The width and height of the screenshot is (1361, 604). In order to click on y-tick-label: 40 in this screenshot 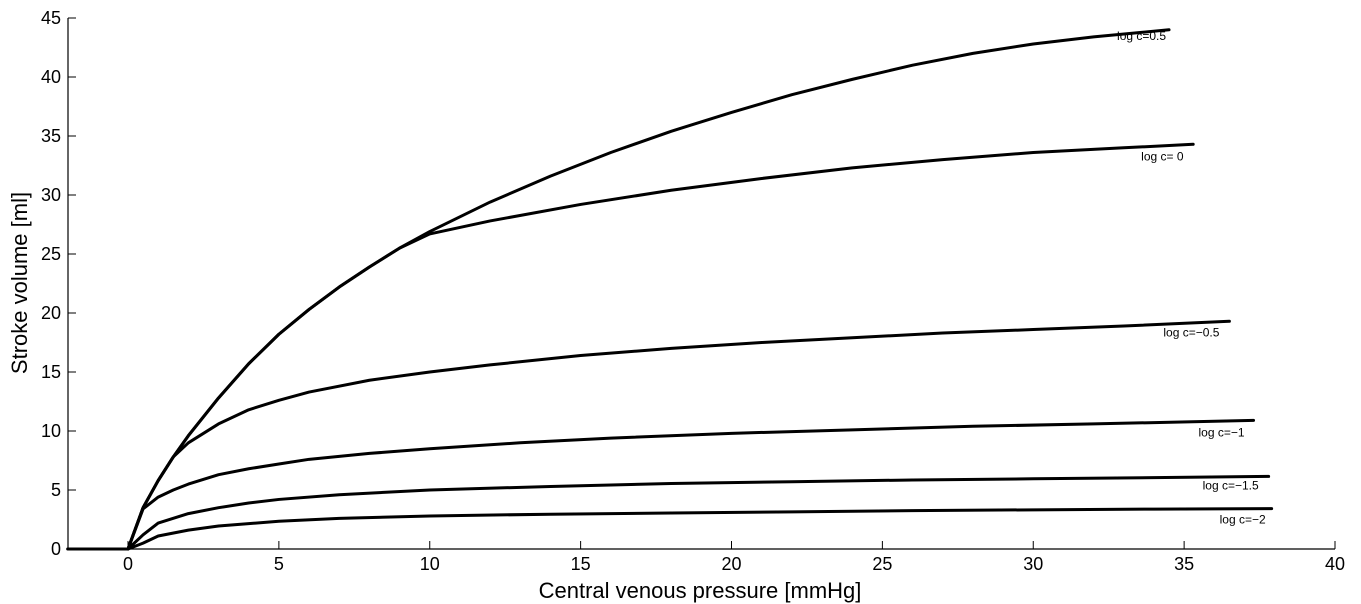, I will do `click(51, 77)`.